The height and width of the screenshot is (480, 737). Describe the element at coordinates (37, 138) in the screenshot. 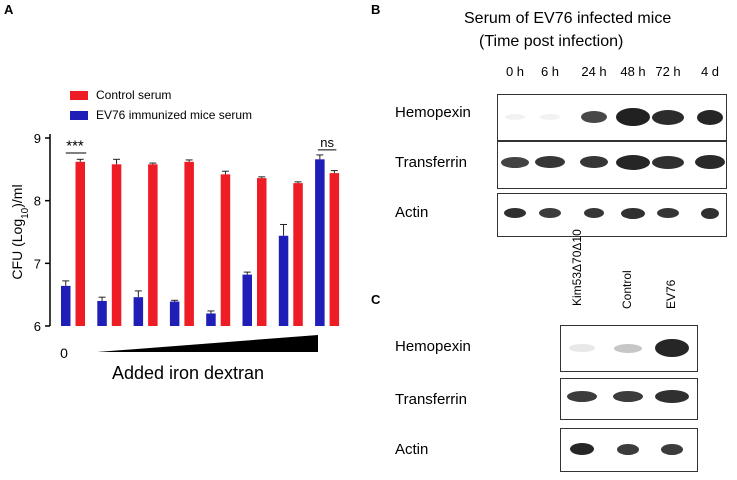

I see `y-tick-label: 9` at that location.